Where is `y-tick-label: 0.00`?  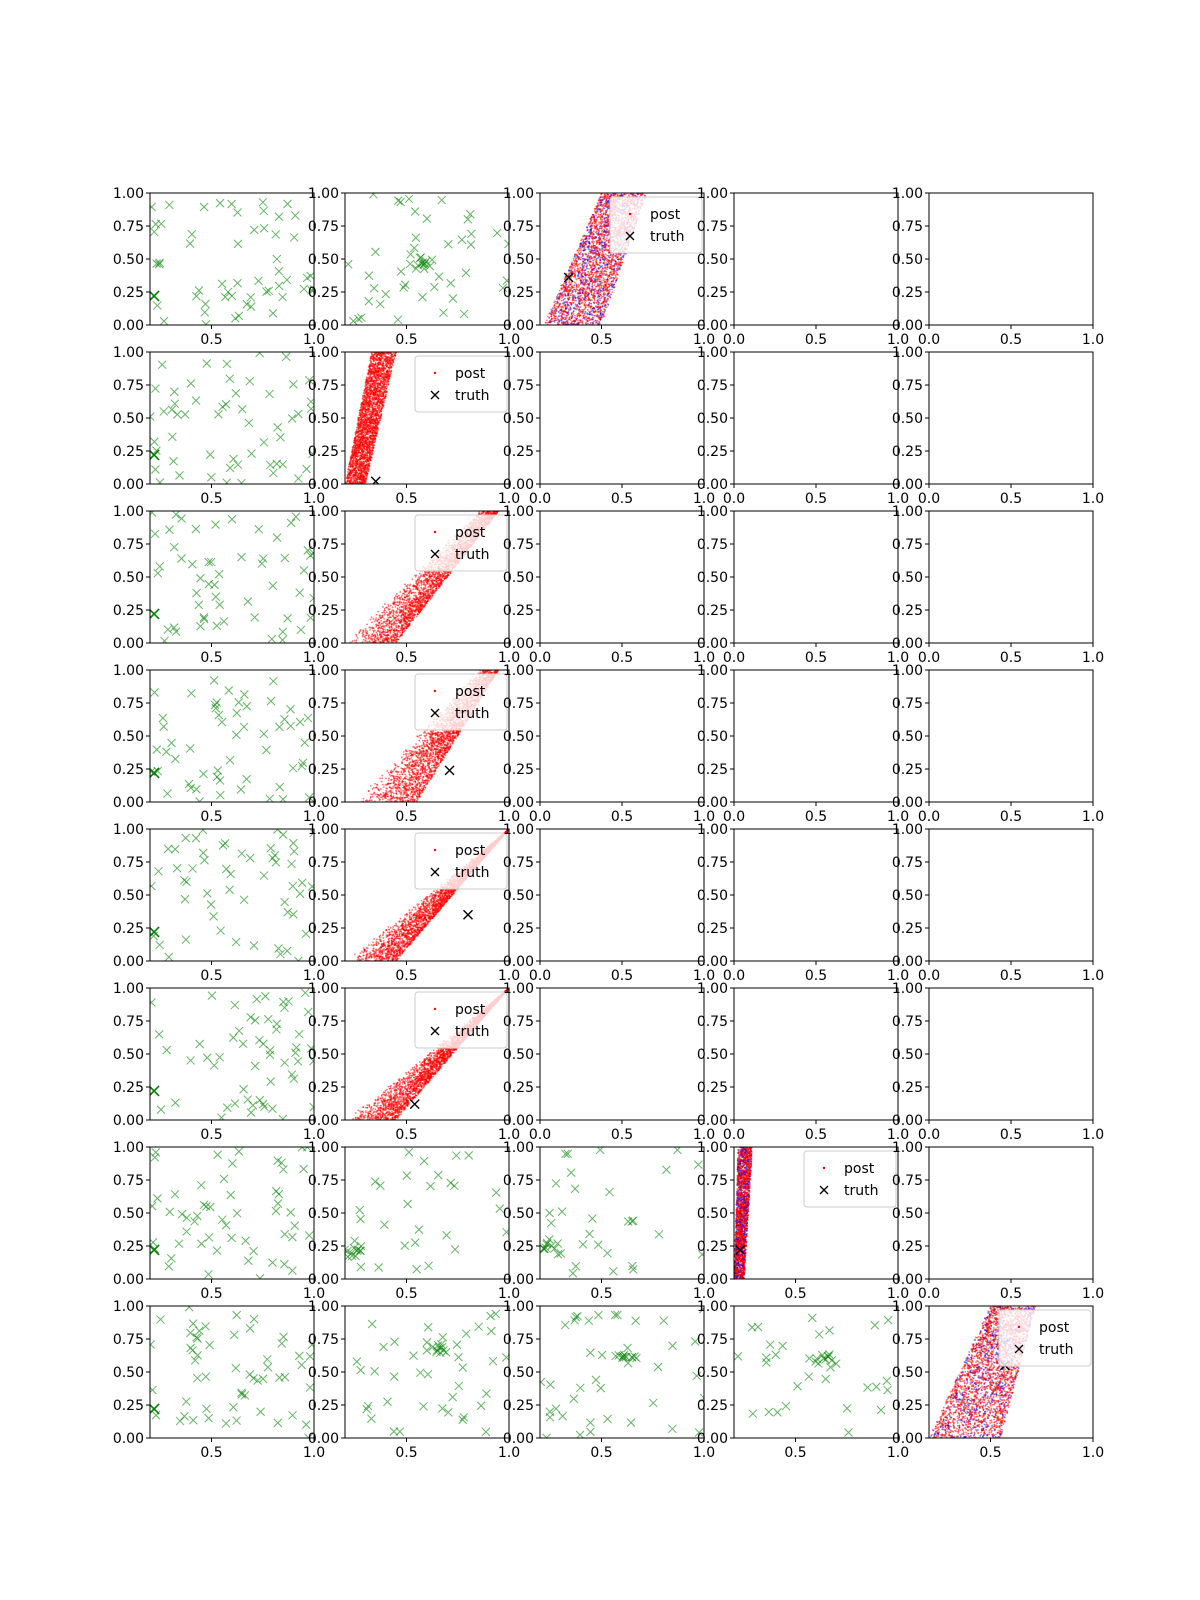
y-tick-label: 0.00 is located at coordinates (128, 326).